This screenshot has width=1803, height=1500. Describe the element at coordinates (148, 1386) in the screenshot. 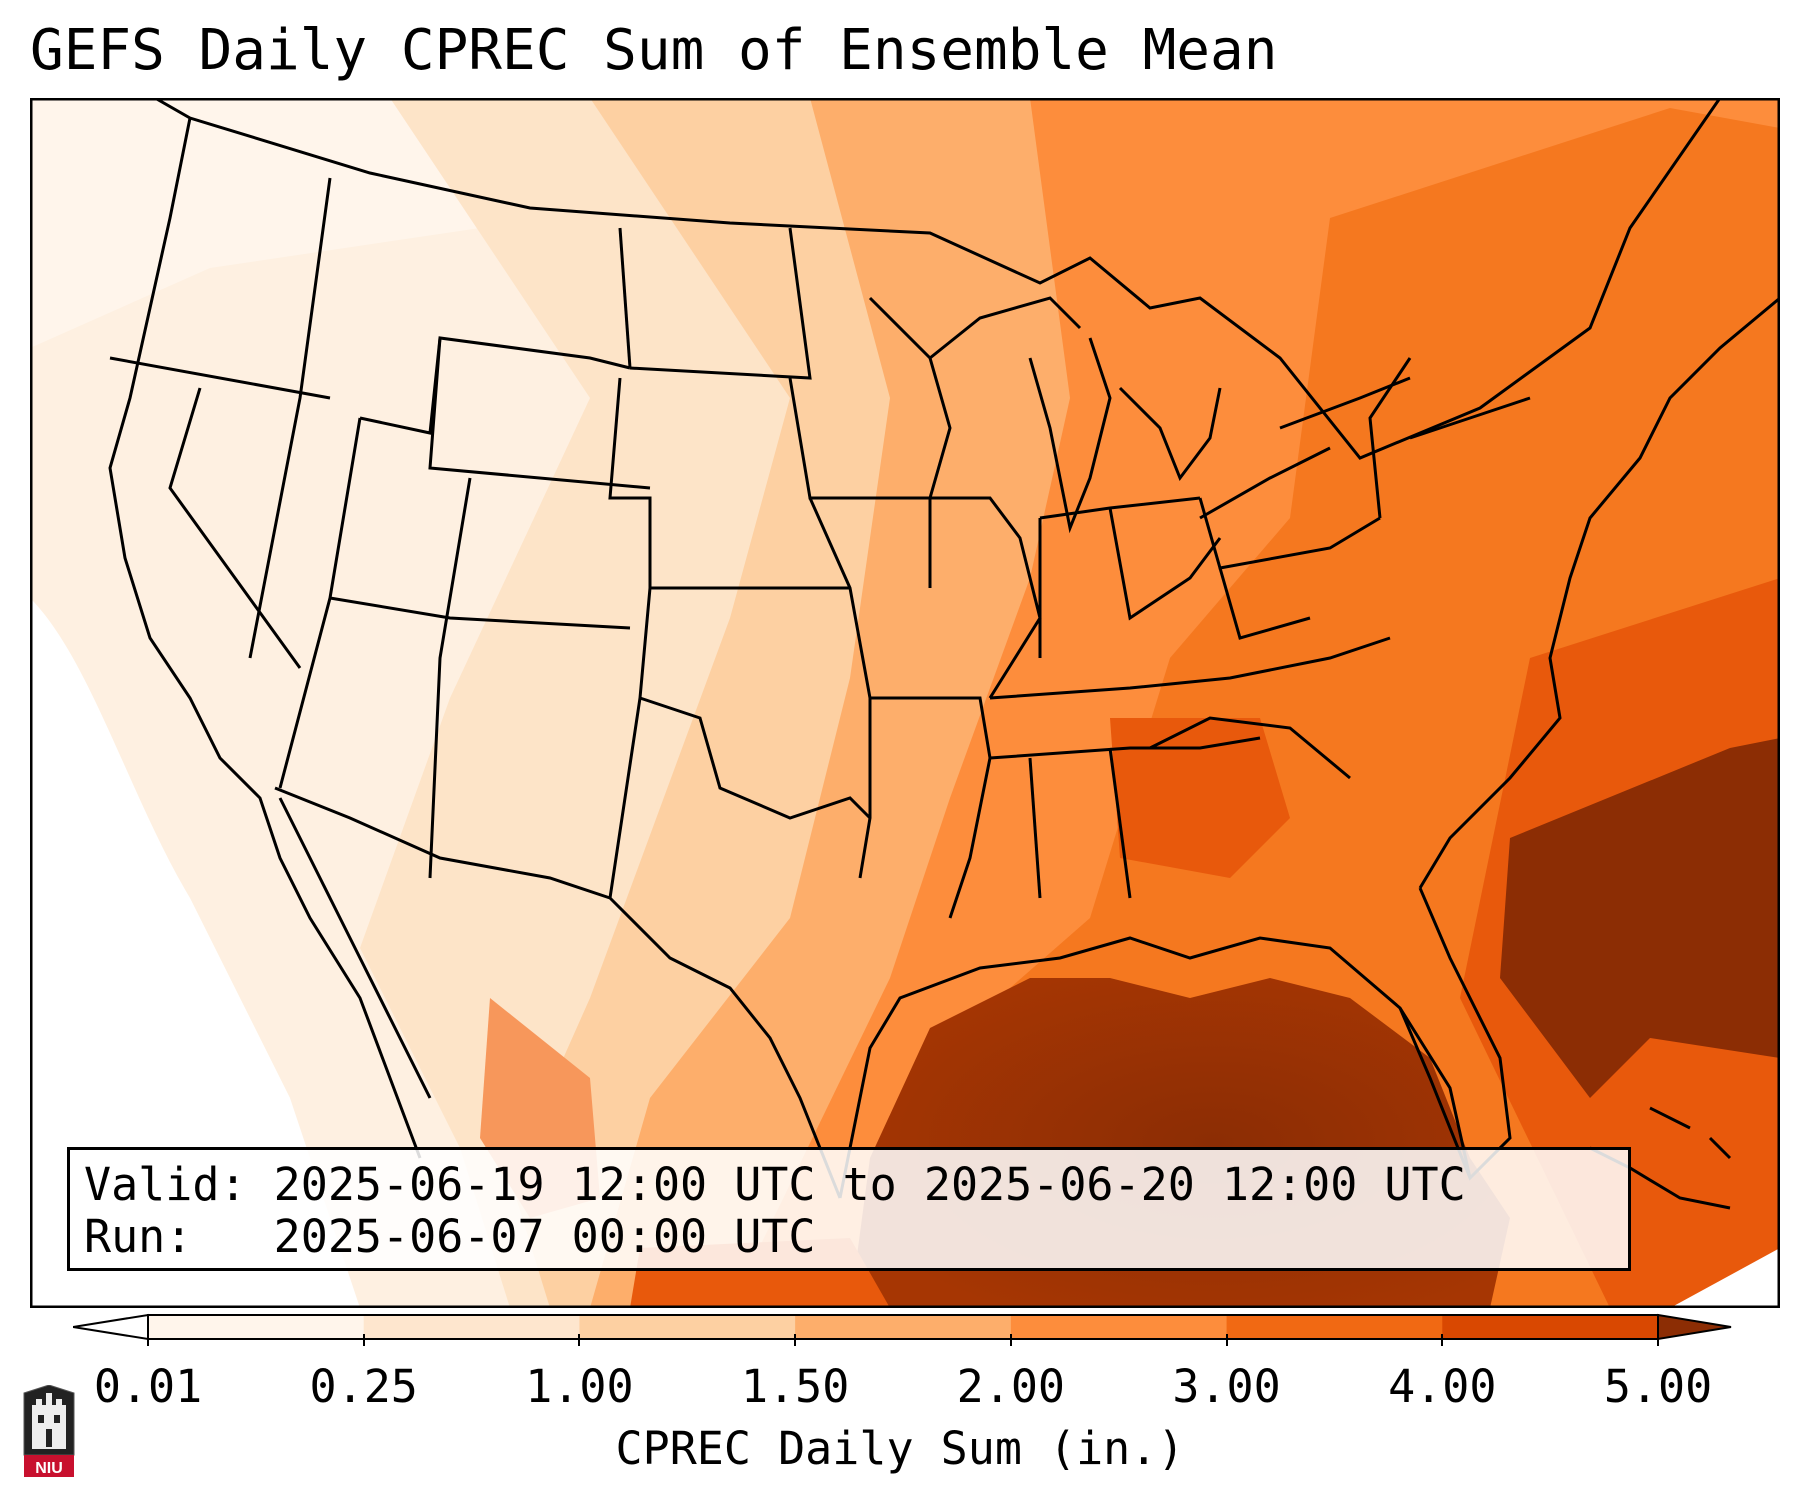

I see `colorbar-tick-label: 0.01` at that location.